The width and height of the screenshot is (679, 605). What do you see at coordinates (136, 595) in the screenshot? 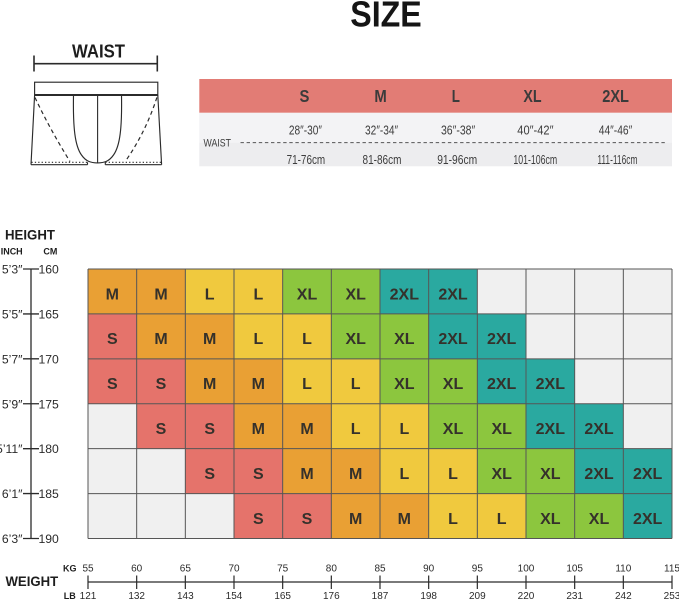
I see `svg-text: 132` at bounding box center [136, 595].